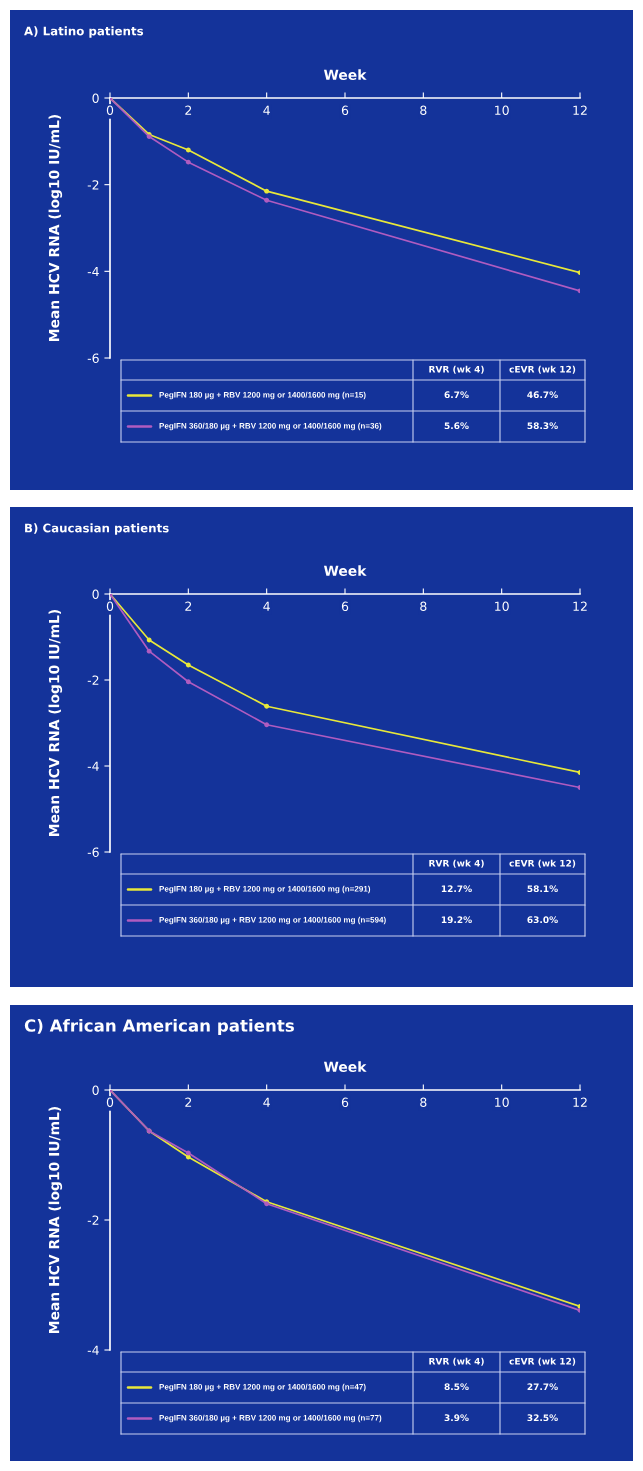 Image resolution: width=643 pixels, height=1471 pixels. What do you see at coordinates (262, 1387) in the screenshot?
I see `legend-label: PegIFN 180 µg + RBV 1200 mg or 1400/1600 mg (n=47)` at bounding box center [262, 1387].